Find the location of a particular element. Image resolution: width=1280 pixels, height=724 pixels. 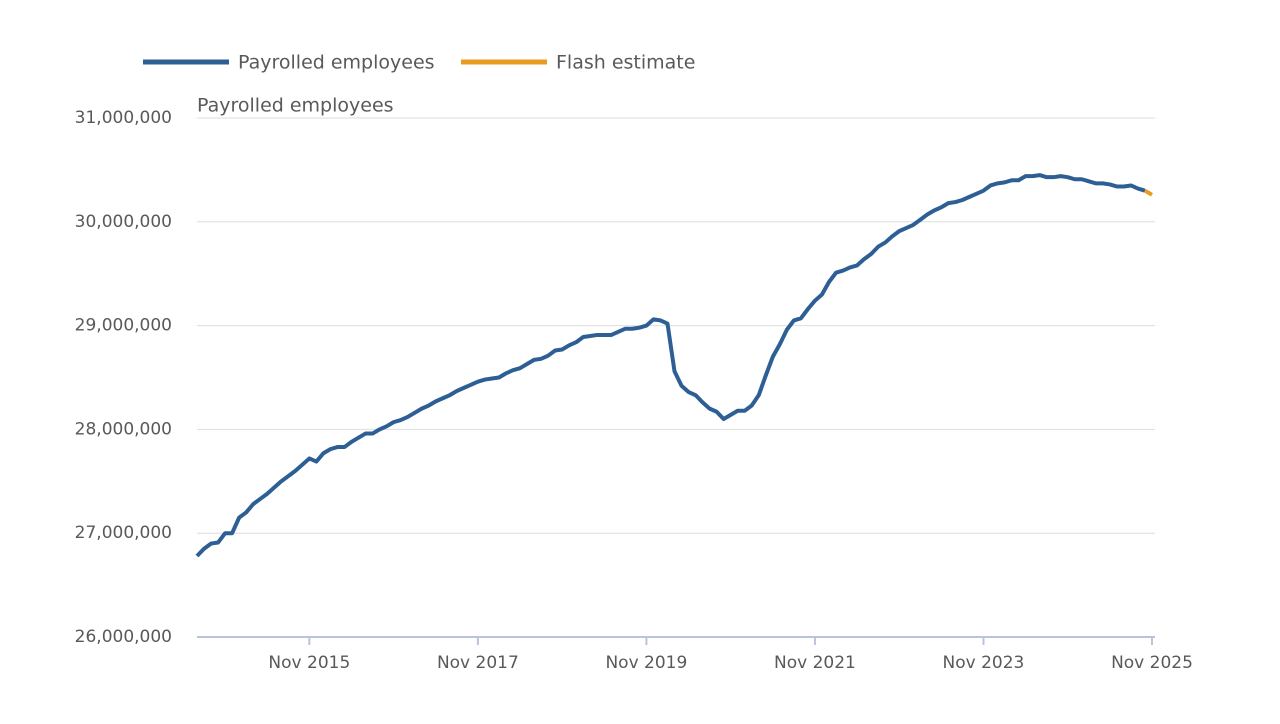

x-tick-label: Nov 2023 is located at coordinates (984, 663).